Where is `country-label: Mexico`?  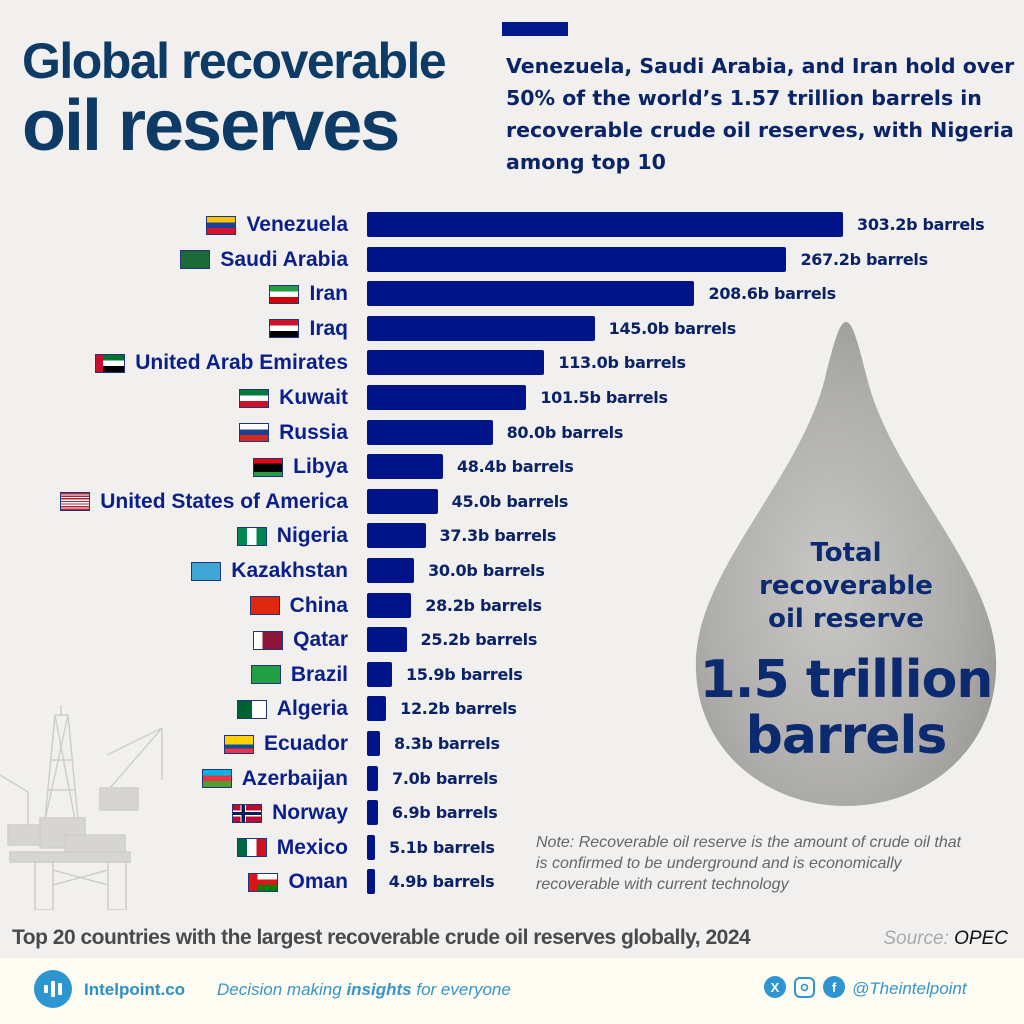
country-label: Mexico is located at coordinates (292, 848).